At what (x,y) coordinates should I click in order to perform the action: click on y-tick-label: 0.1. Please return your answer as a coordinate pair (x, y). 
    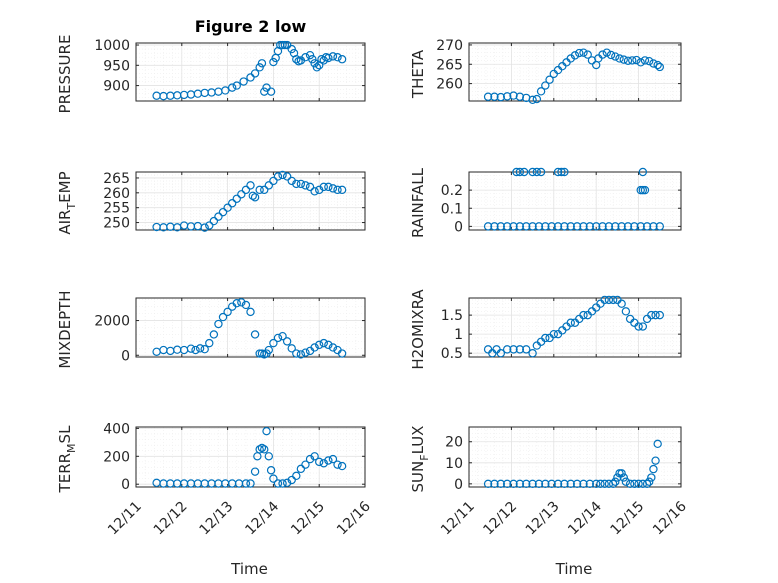
    Looking at the image, I should click on (452, 209).